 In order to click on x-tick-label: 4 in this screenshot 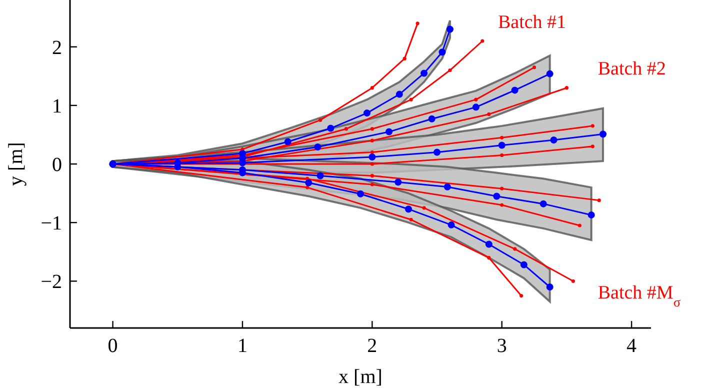, I will do `click(631, 346)`.